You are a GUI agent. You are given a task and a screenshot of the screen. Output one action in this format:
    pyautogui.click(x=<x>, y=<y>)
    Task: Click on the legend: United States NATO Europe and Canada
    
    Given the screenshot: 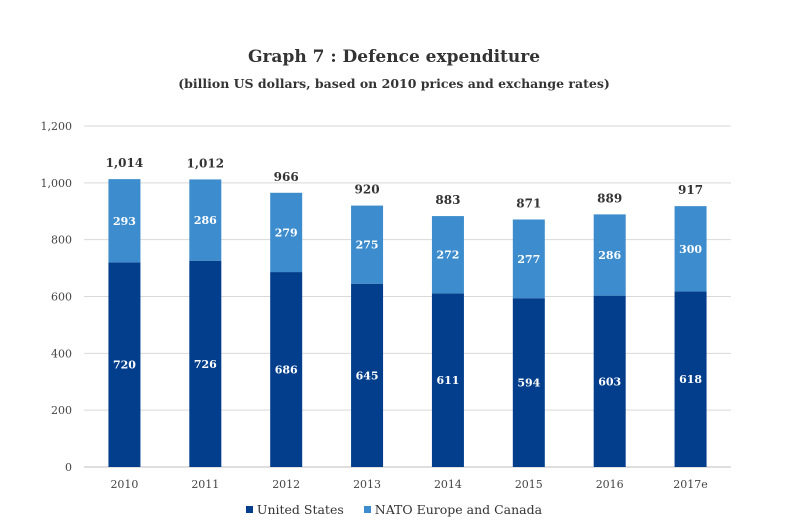 What is the action you would take?
    pyautogui.click(x=394, y=509)
    